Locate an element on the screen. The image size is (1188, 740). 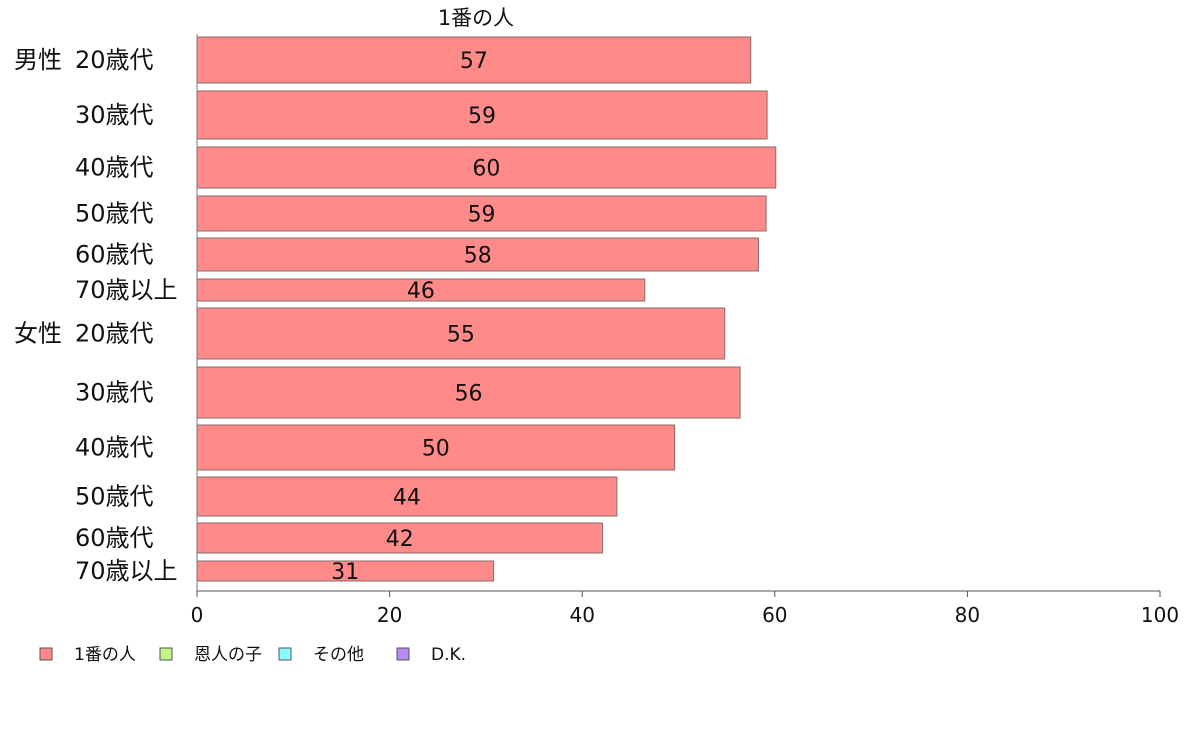
bar-value-label: 58 is located at coordinates (478, 256).